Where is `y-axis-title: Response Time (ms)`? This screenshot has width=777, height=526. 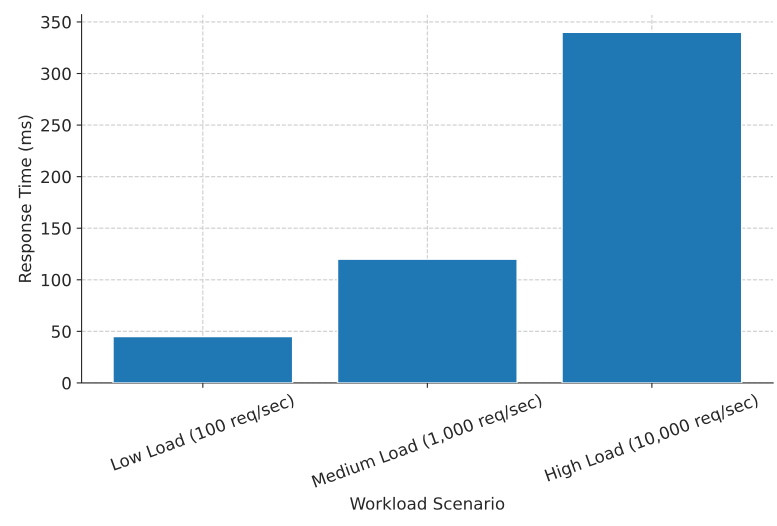
y-axis-title: Response Time (ms) is located at coordinates (26, 199).